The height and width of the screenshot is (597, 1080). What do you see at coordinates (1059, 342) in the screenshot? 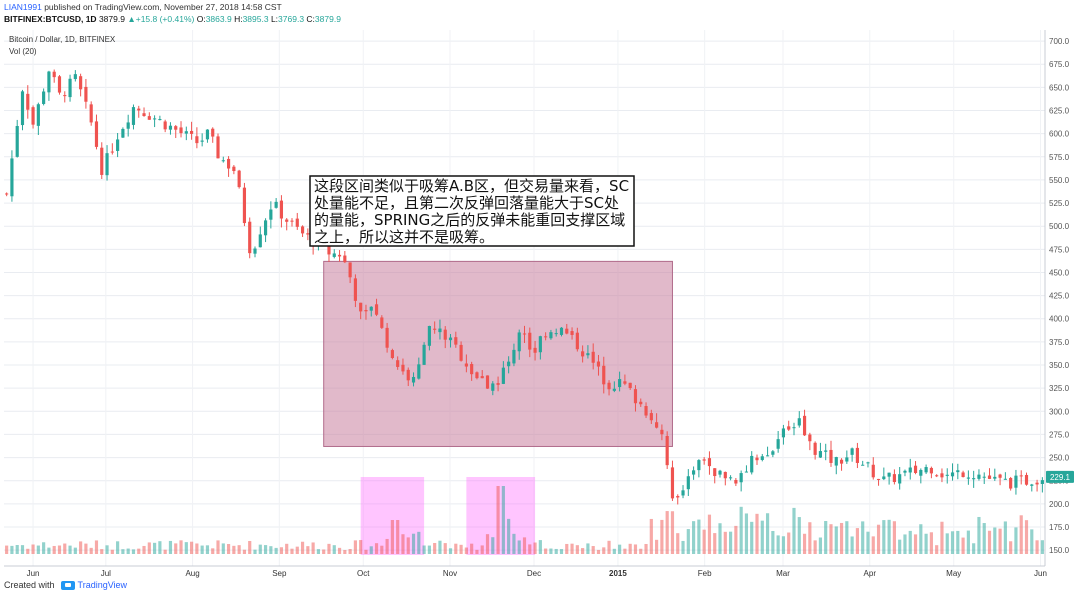
I see `y-tick-label: 375.0` at bounding box center [1059, 342].